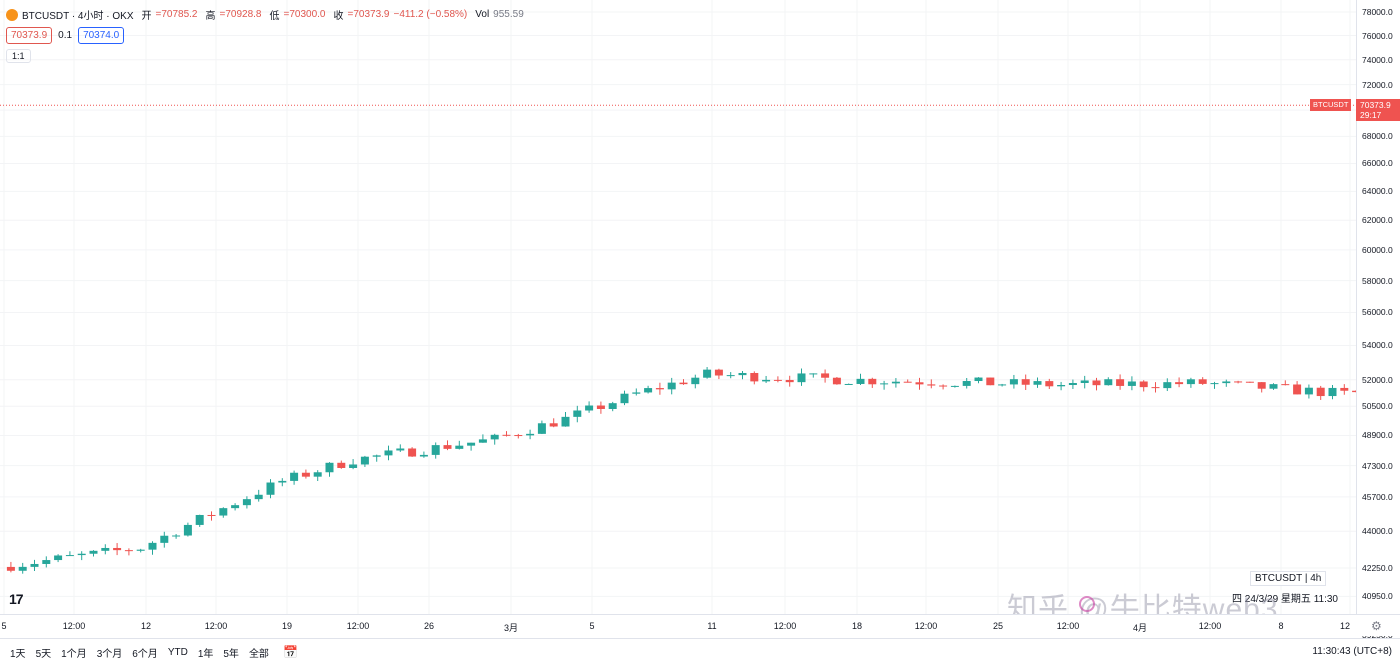 This screenshot has width=1400, height=665. What do you see at coordinates (1378, 110) in the screenshot?
I see `last-price-label: 70373.9 29:17` at bounding box center [1378, 110].